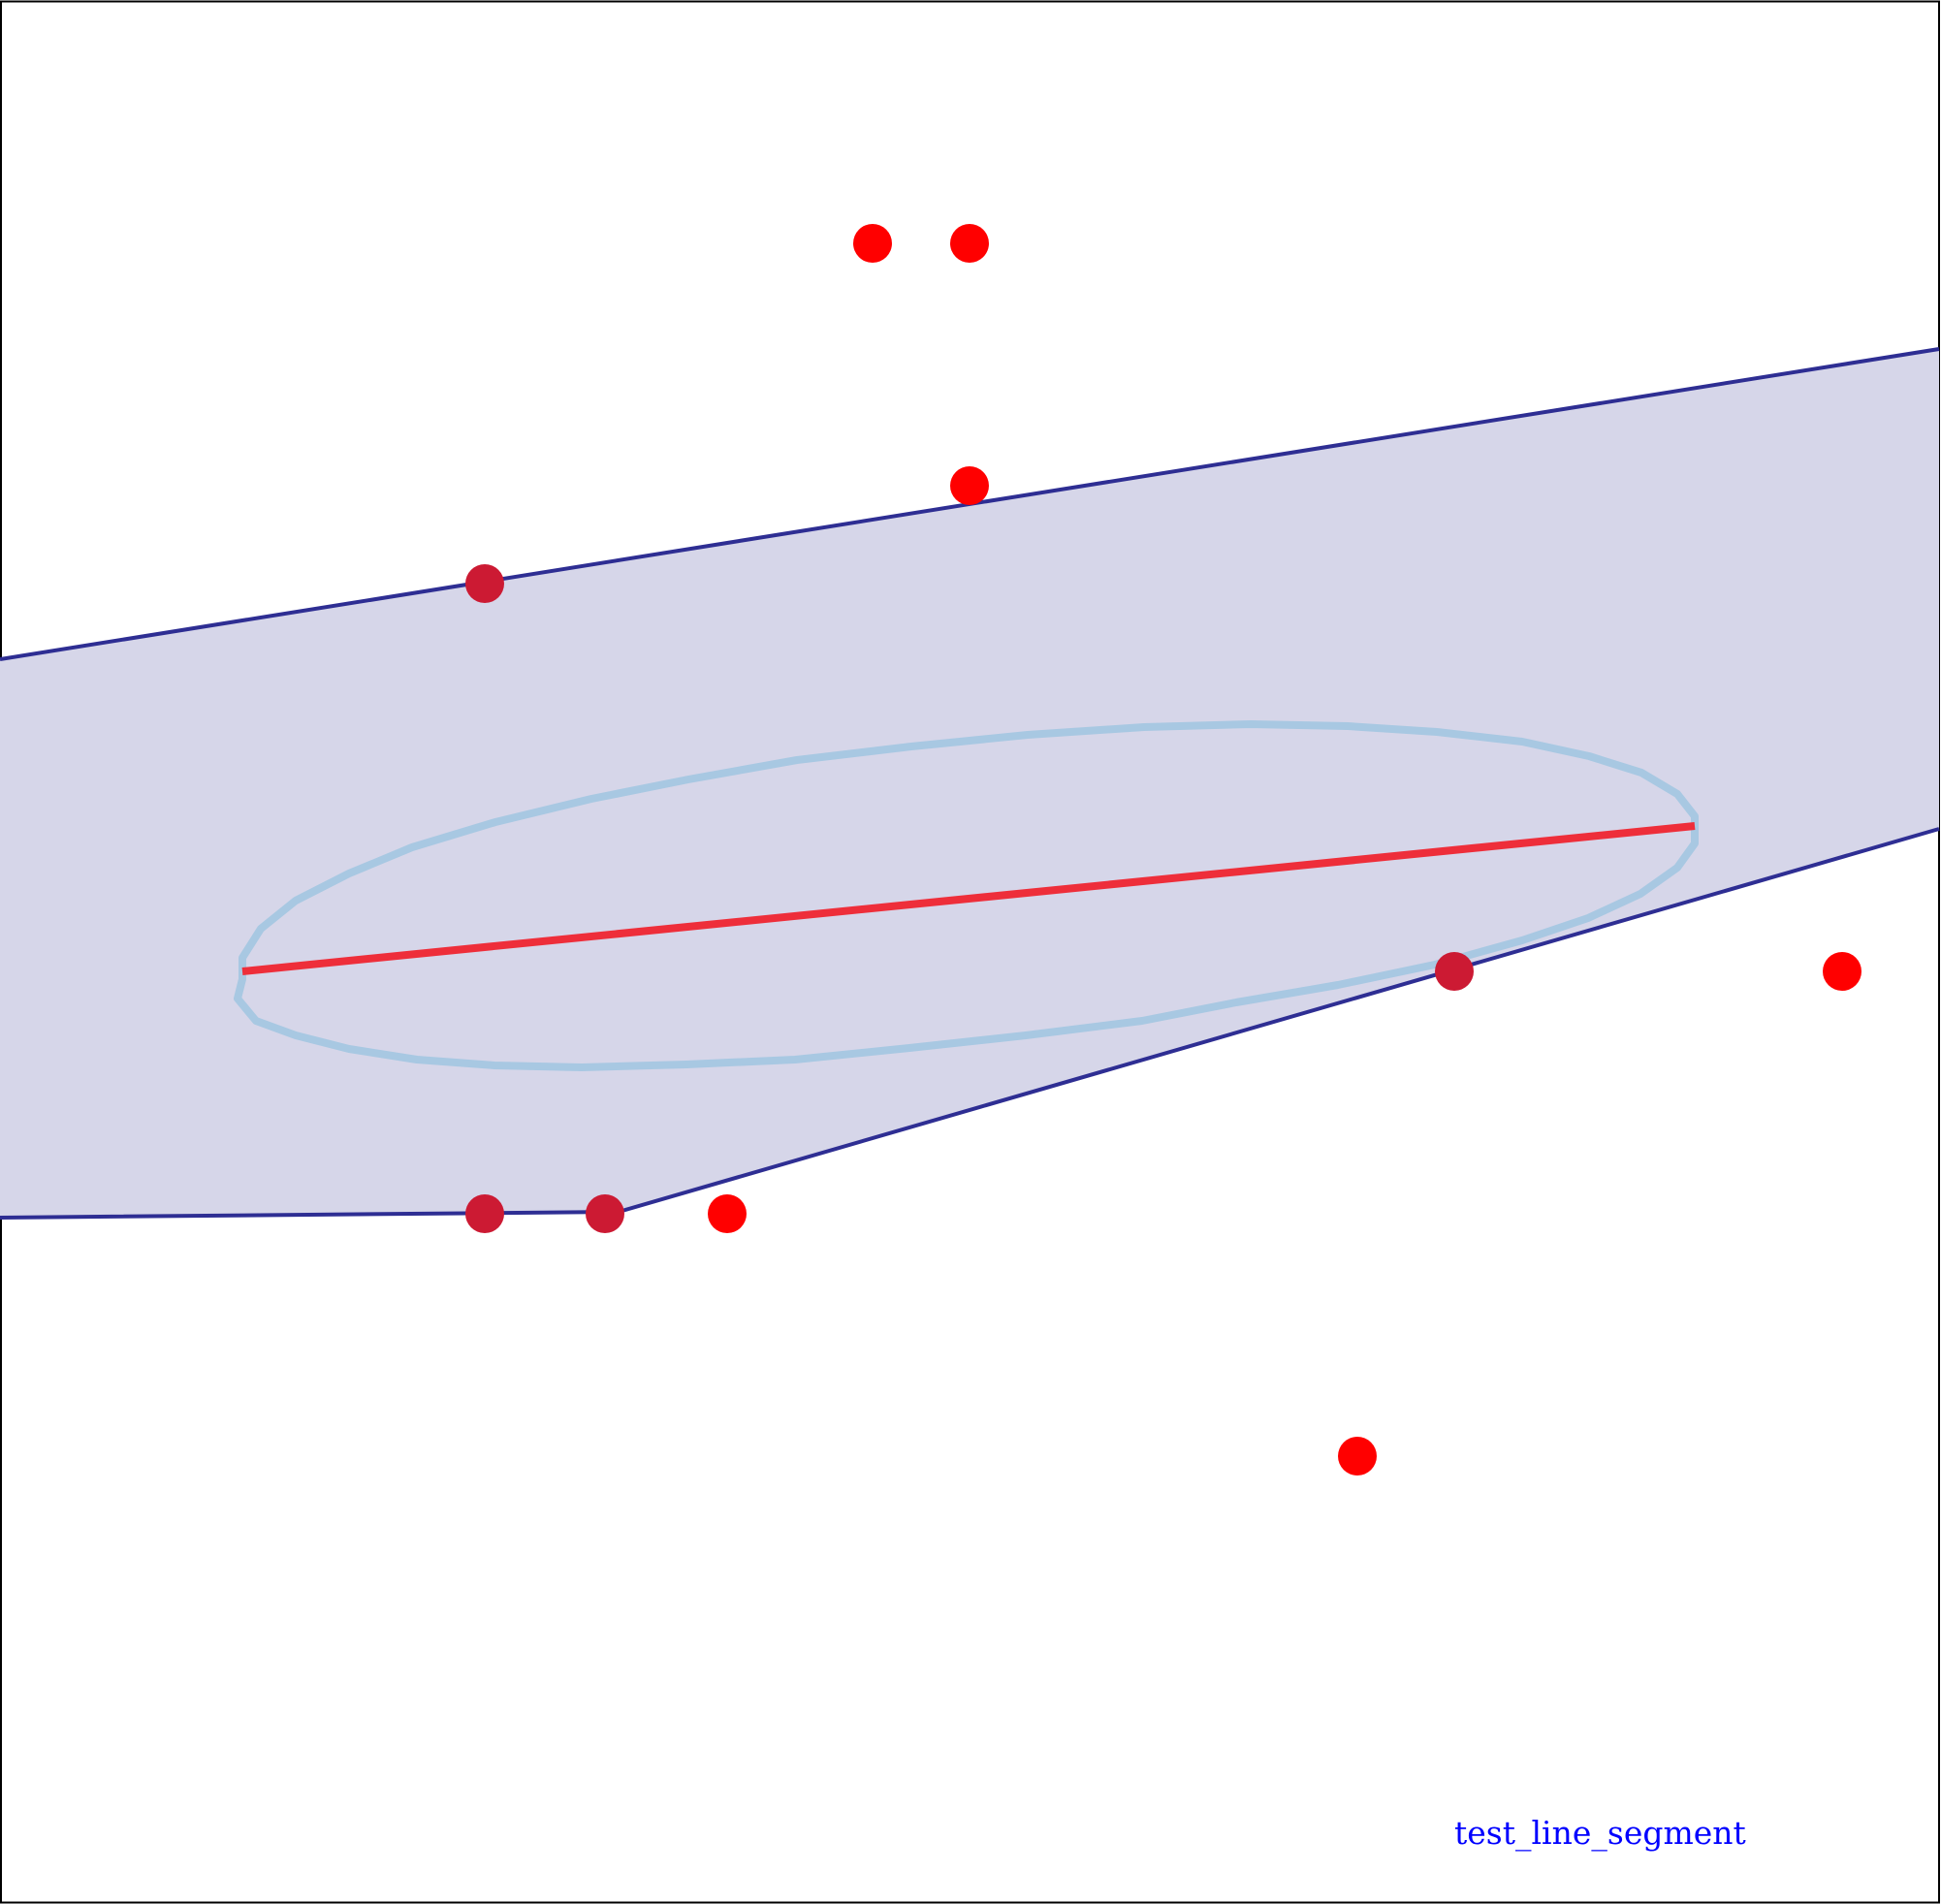 The width and height of the screenshot is (1941, 1904). I want to click on line-segment, so click(968, 899).